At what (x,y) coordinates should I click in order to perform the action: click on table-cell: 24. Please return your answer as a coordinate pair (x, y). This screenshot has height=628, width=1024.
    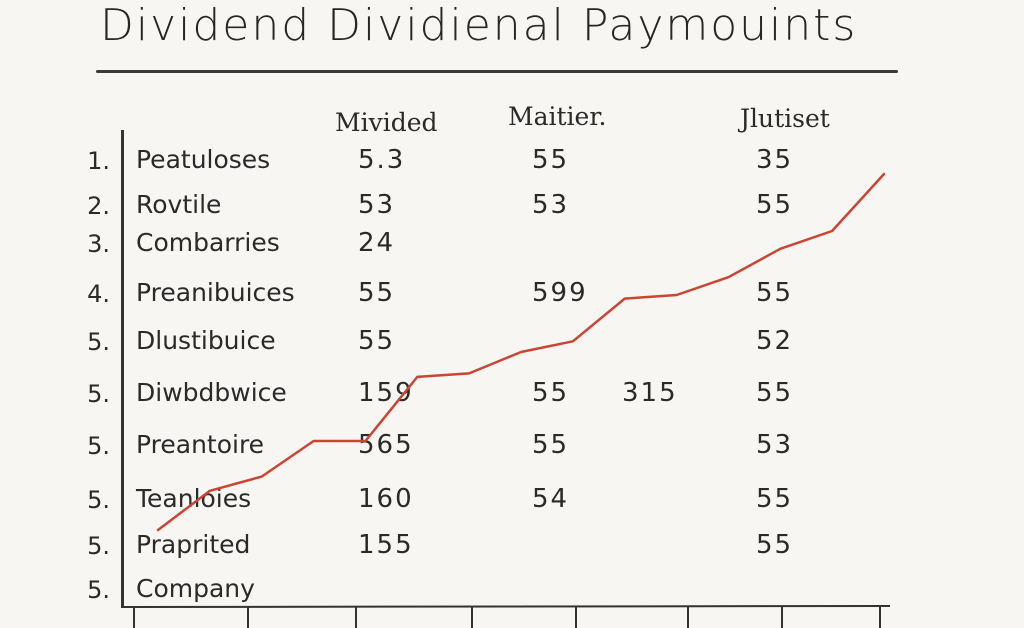
    Looking at the image, I should click on (377, 243).